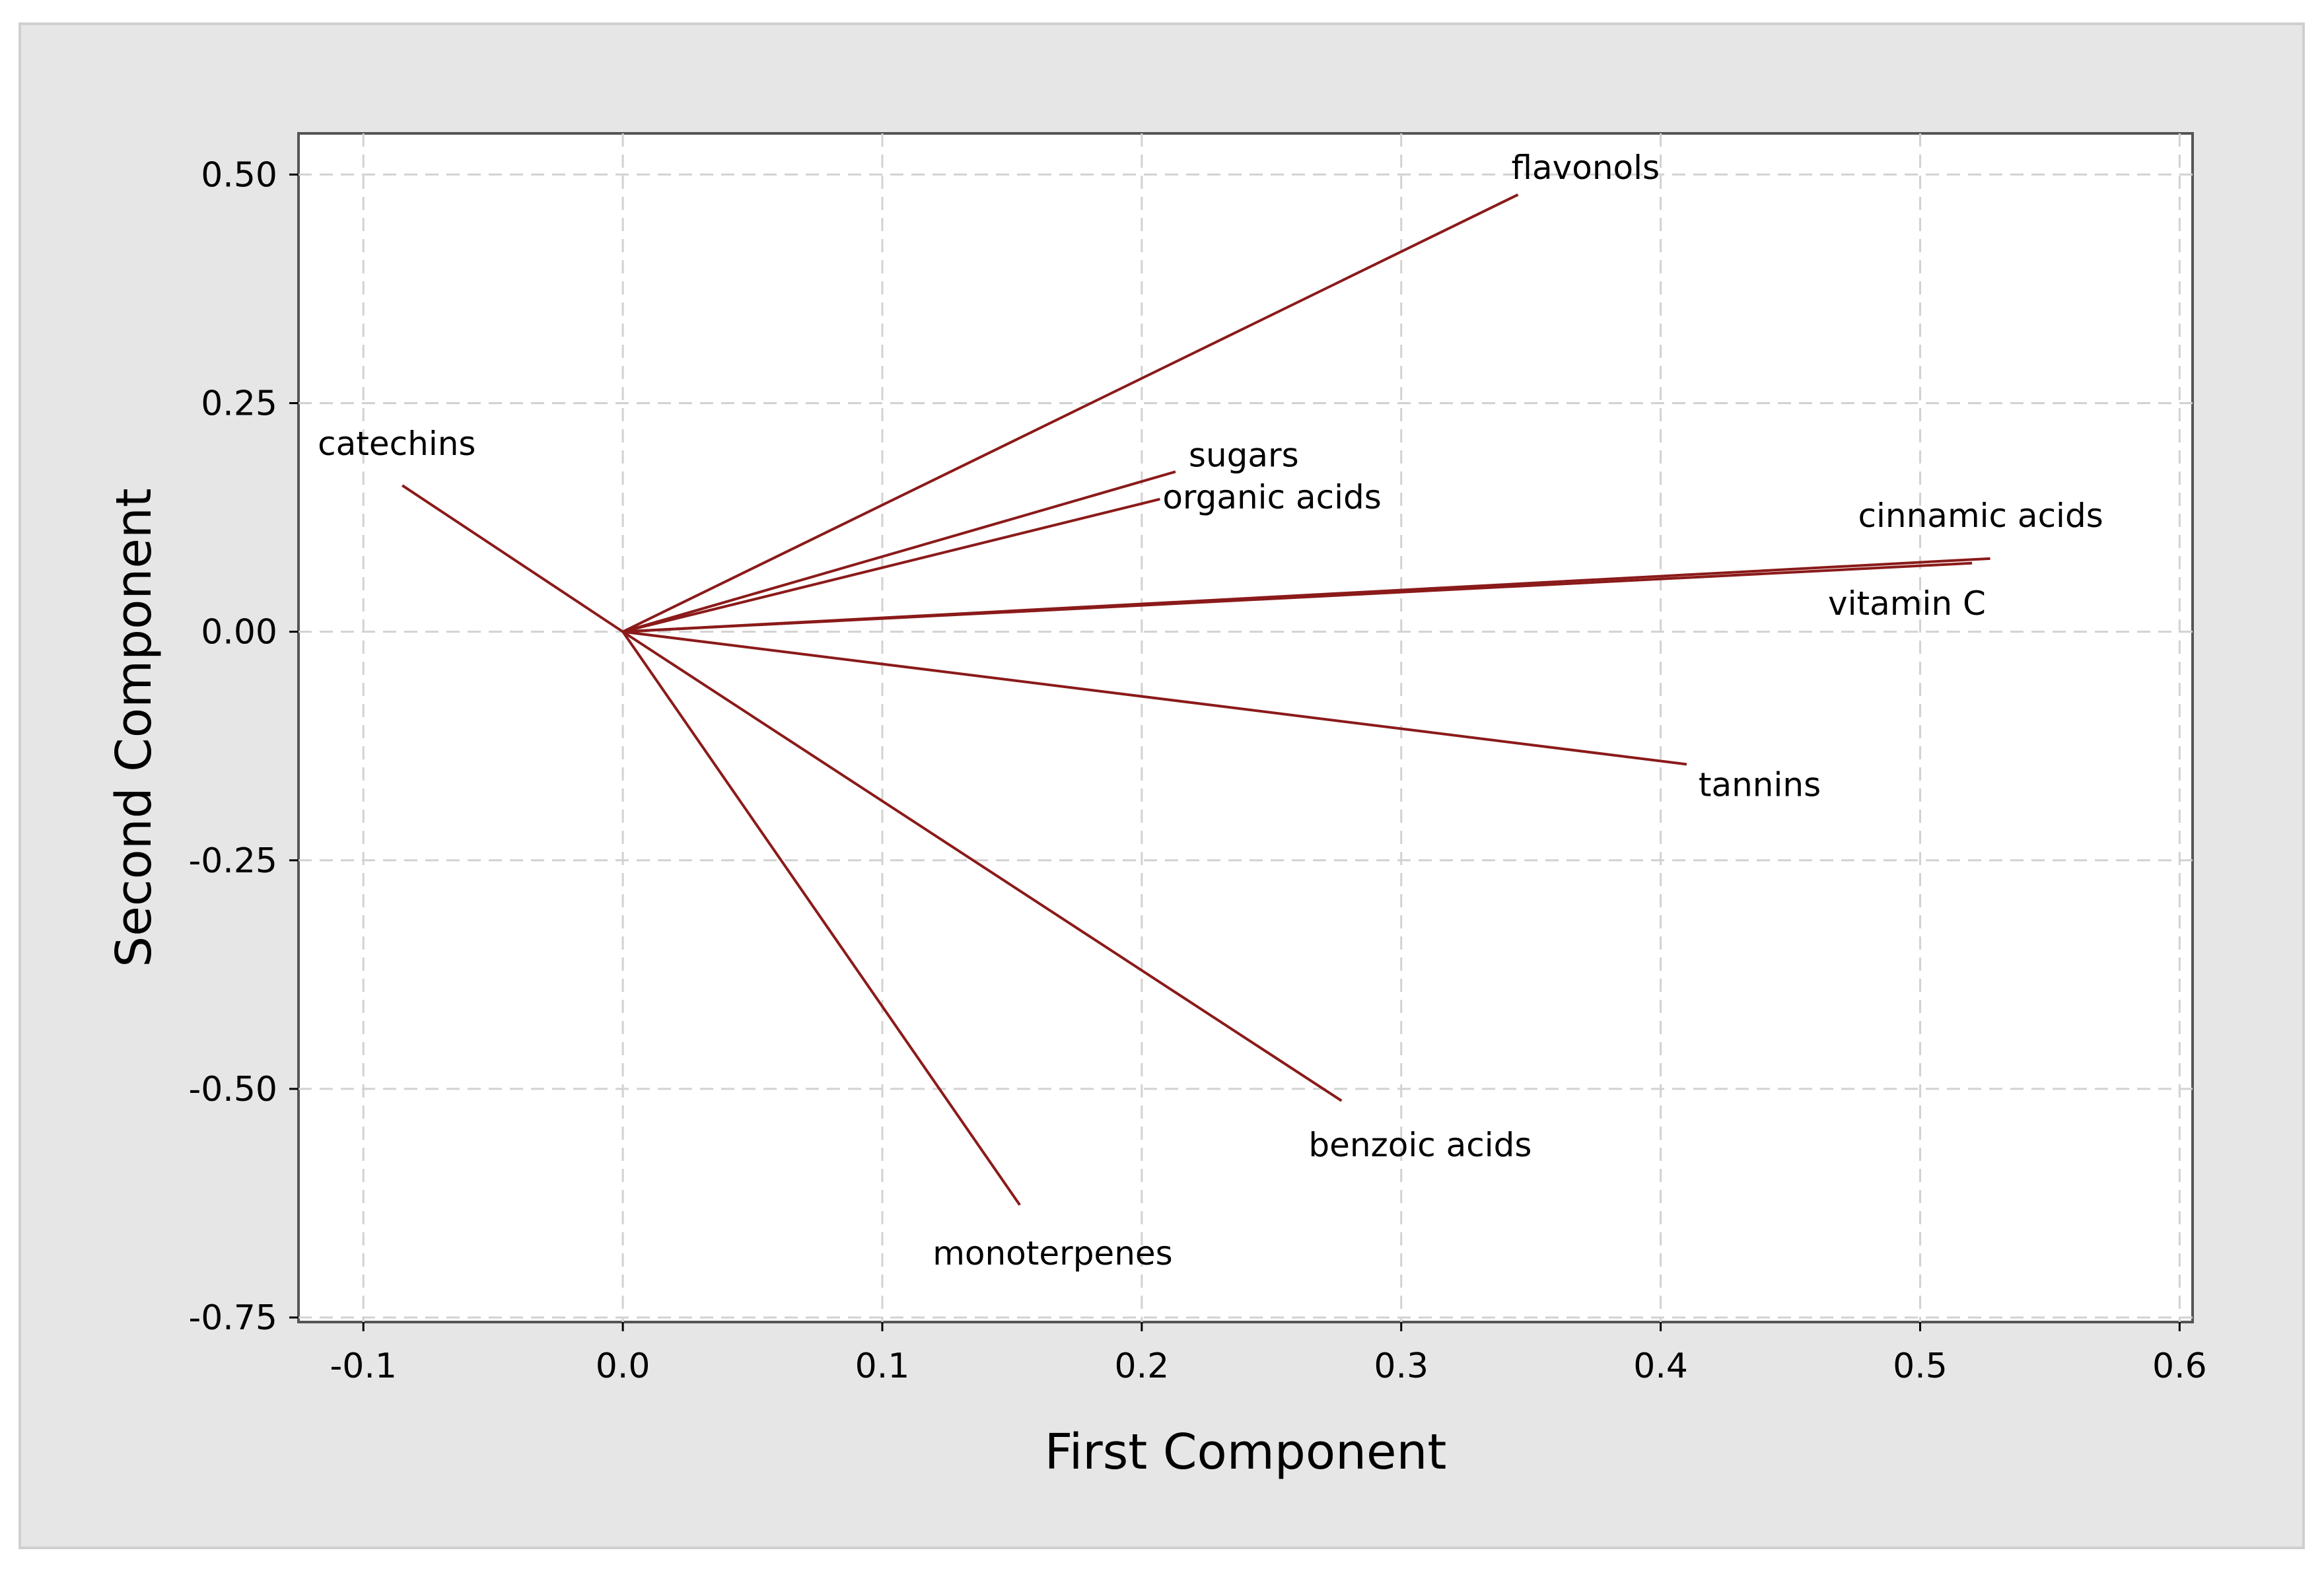 This screenshot has height=1571, width=2324. I want to click on x-tick-label: 0.3, so click(1401, 1366).